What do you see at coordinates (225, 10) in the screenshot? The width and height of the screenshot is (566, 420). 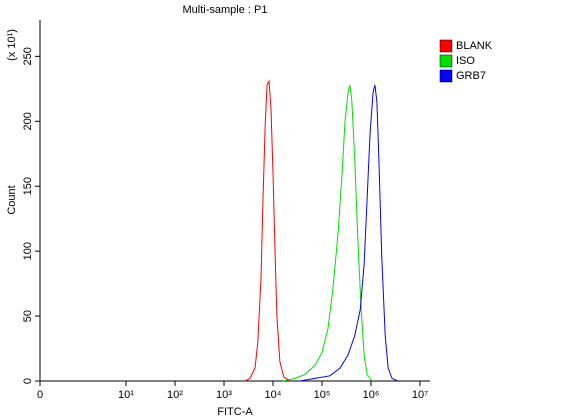 I see `chart-title: Multi-sample : P1` at bounding box center [225, 10].